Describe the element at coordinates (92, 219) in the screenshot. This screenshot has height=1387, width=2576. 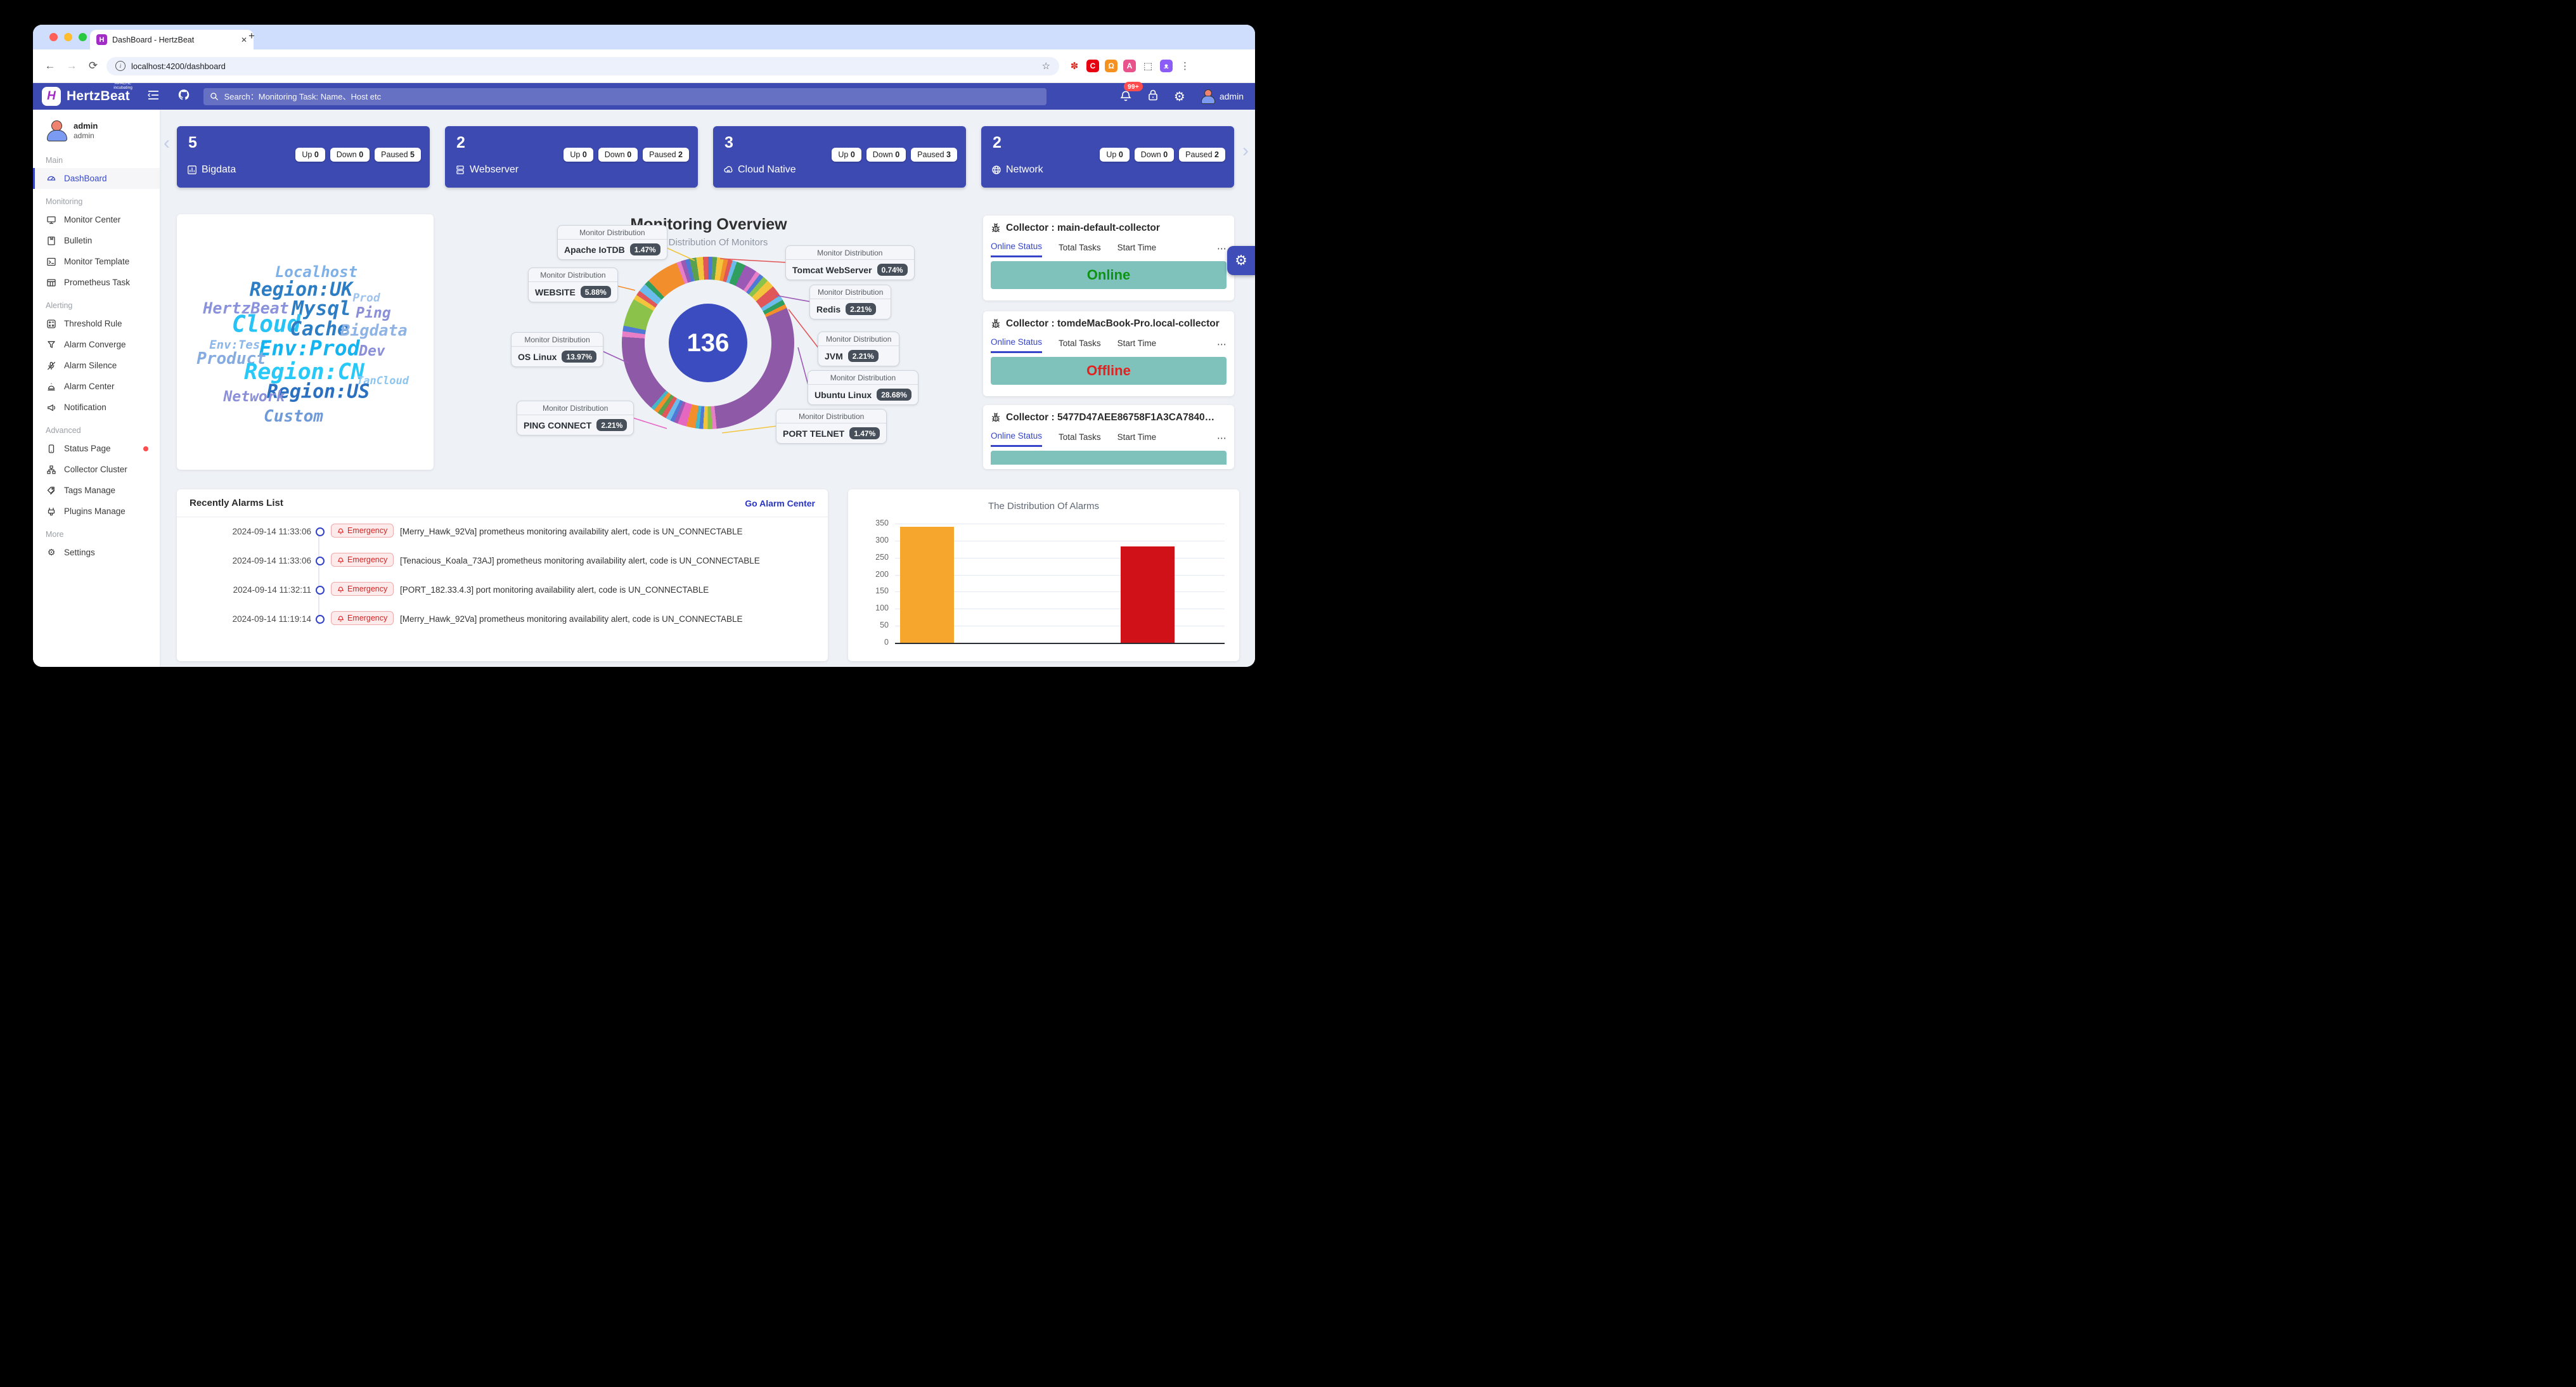
I see `sidebar-item-label: Monitor Center` at that location.